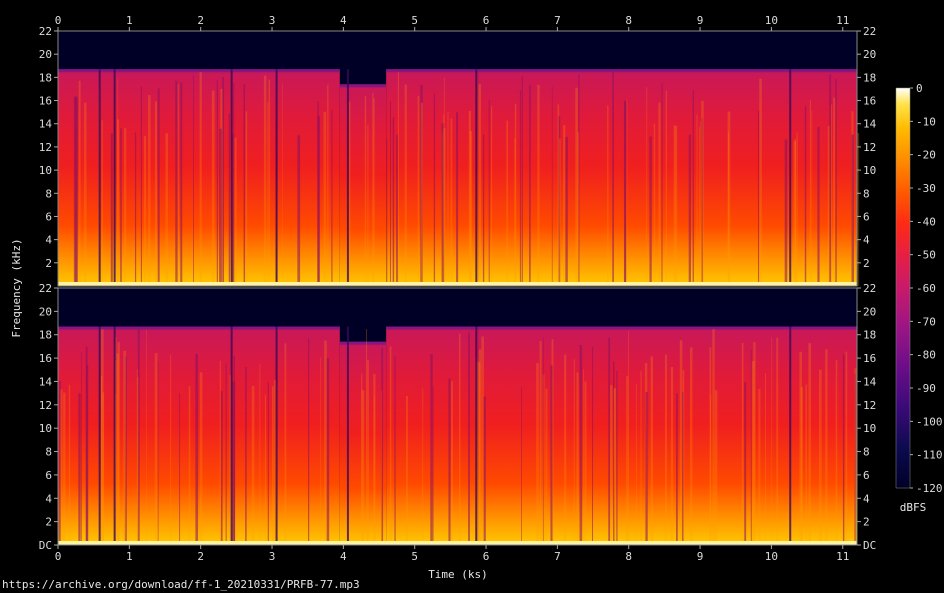 The image size is (944, 593). I want to click on x-axis-label: Time (ks), so click(458, 574).